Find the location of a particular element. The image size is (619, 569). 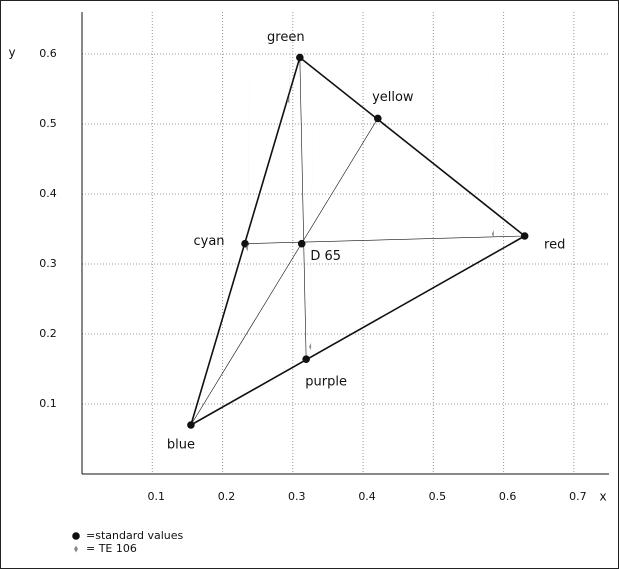

point-label: purple is located at coordinates (326, 382).